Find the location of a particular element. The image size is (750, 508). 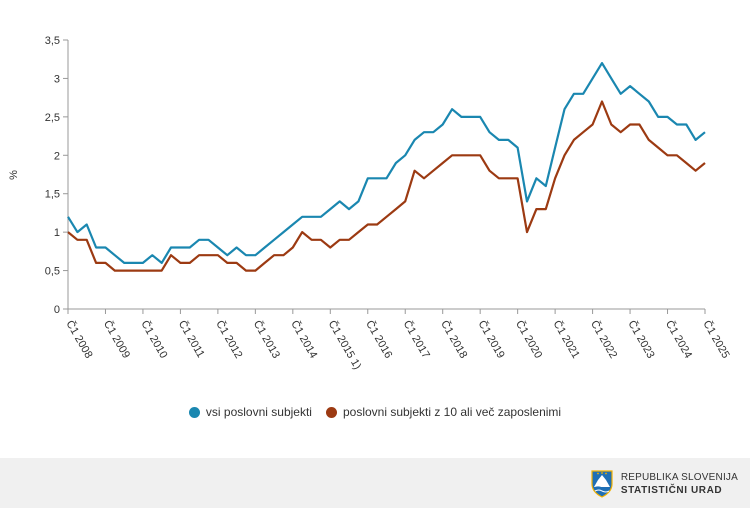

x-tick-label: Č1 2019 is located at coordinates (492, 339).